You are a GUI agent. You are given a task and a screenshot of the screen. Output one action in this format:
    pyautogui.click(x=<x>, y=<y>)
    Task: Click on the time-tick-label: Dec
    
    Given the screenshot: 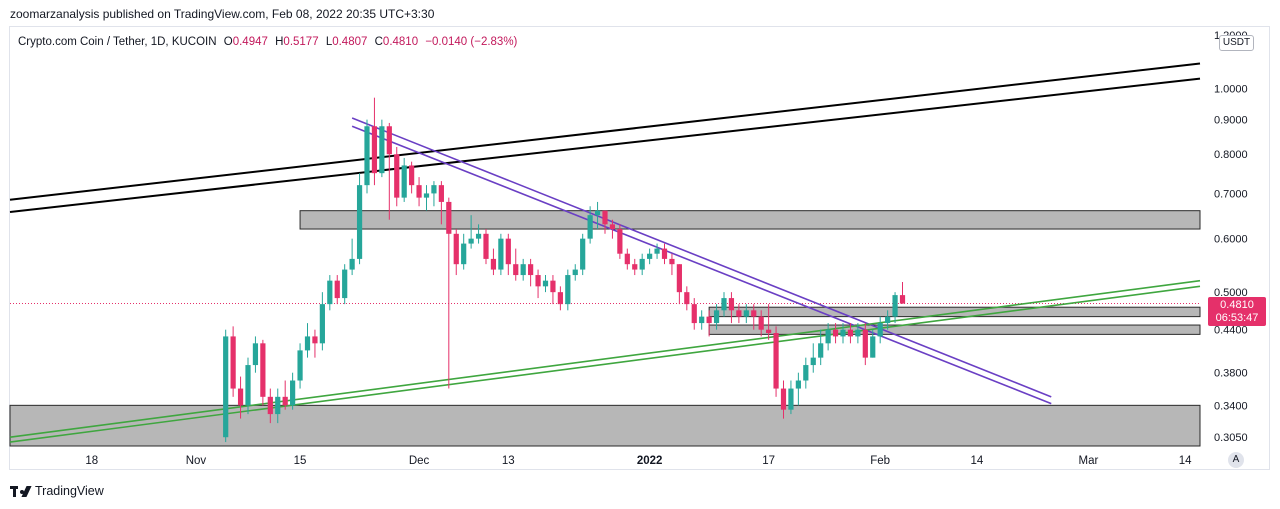 What is the action you would take?
    pyautogui.click(x=419, y=461)
    